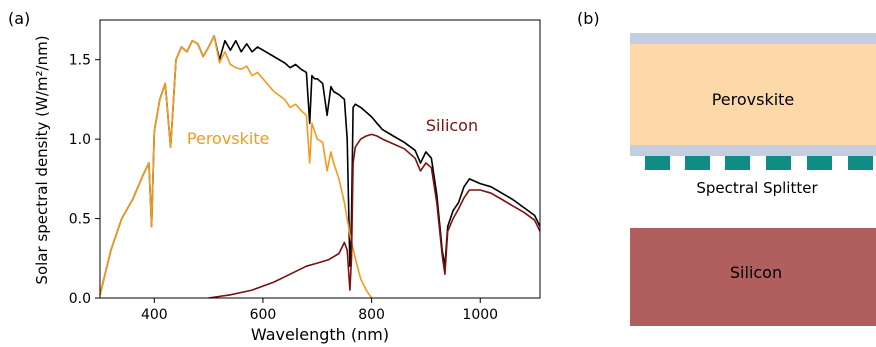 Image resolution: width=876 pixels, height=347 pixels. Describe the element at coordinates (42, 159) in the screenshot. I see `y-axis-label: Solar spectral density (W/m²/nm)` at that location.